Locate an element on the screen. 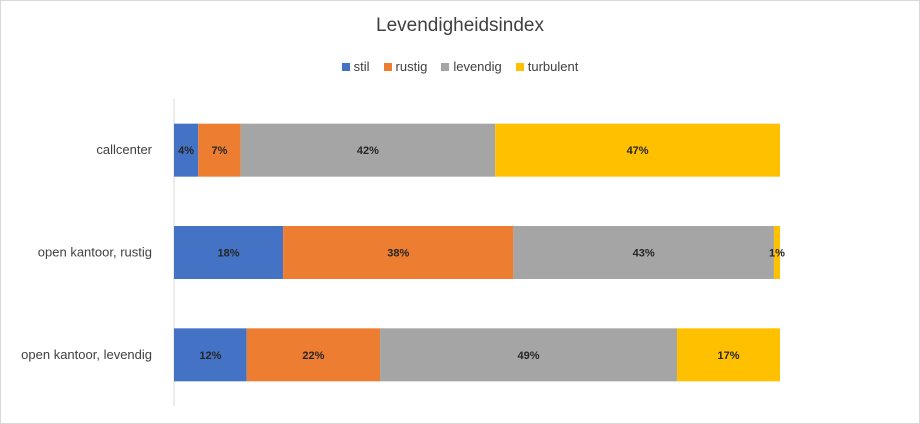  data-label: 43% is located at coordinates (644, 254).